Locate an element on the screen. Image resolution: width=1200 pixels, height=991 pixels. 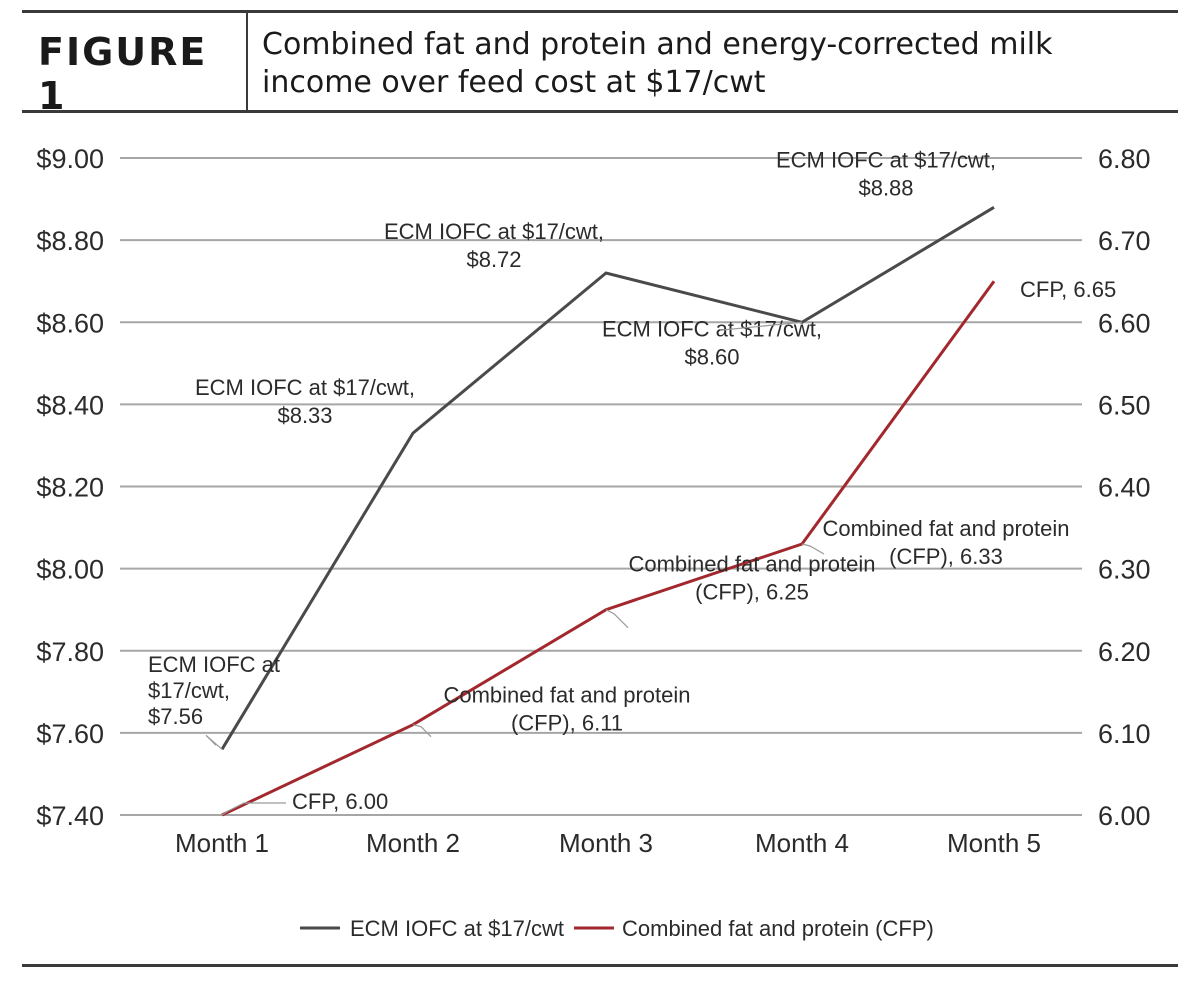
header-rule is located at coordinates (600, 111).